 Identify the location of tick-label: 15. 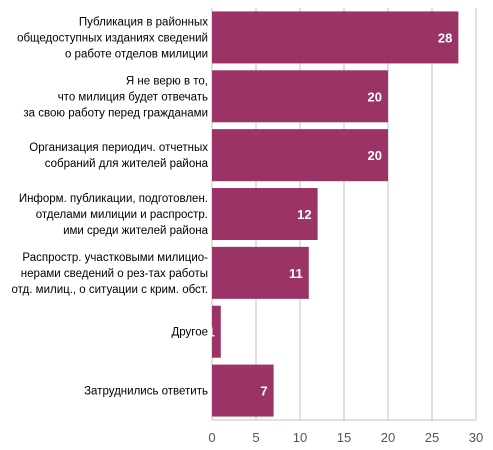
(344, 437).